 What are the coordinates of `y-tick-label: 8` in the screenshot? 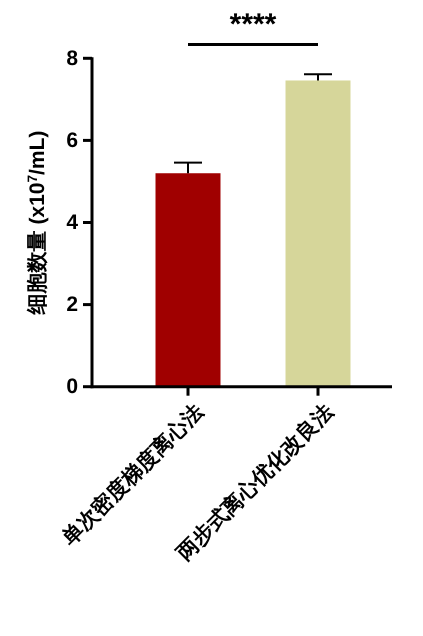 It's located at (72, 58).